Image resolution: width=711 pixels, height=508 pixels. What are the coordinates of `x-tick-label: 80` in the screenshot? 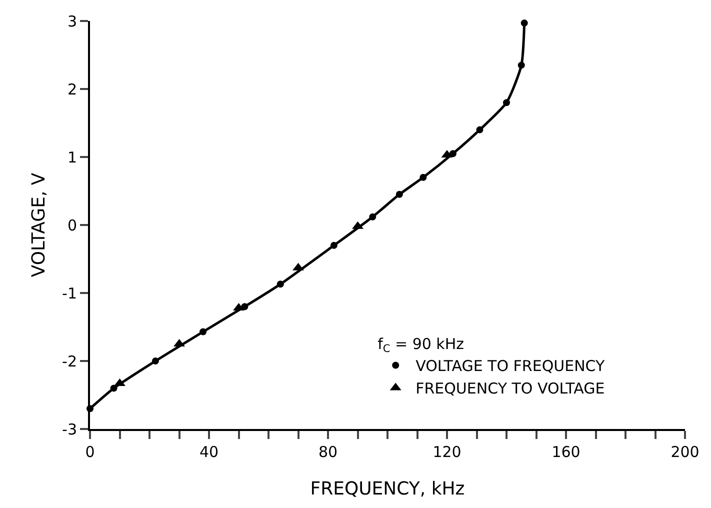 It's located at (328, 452).